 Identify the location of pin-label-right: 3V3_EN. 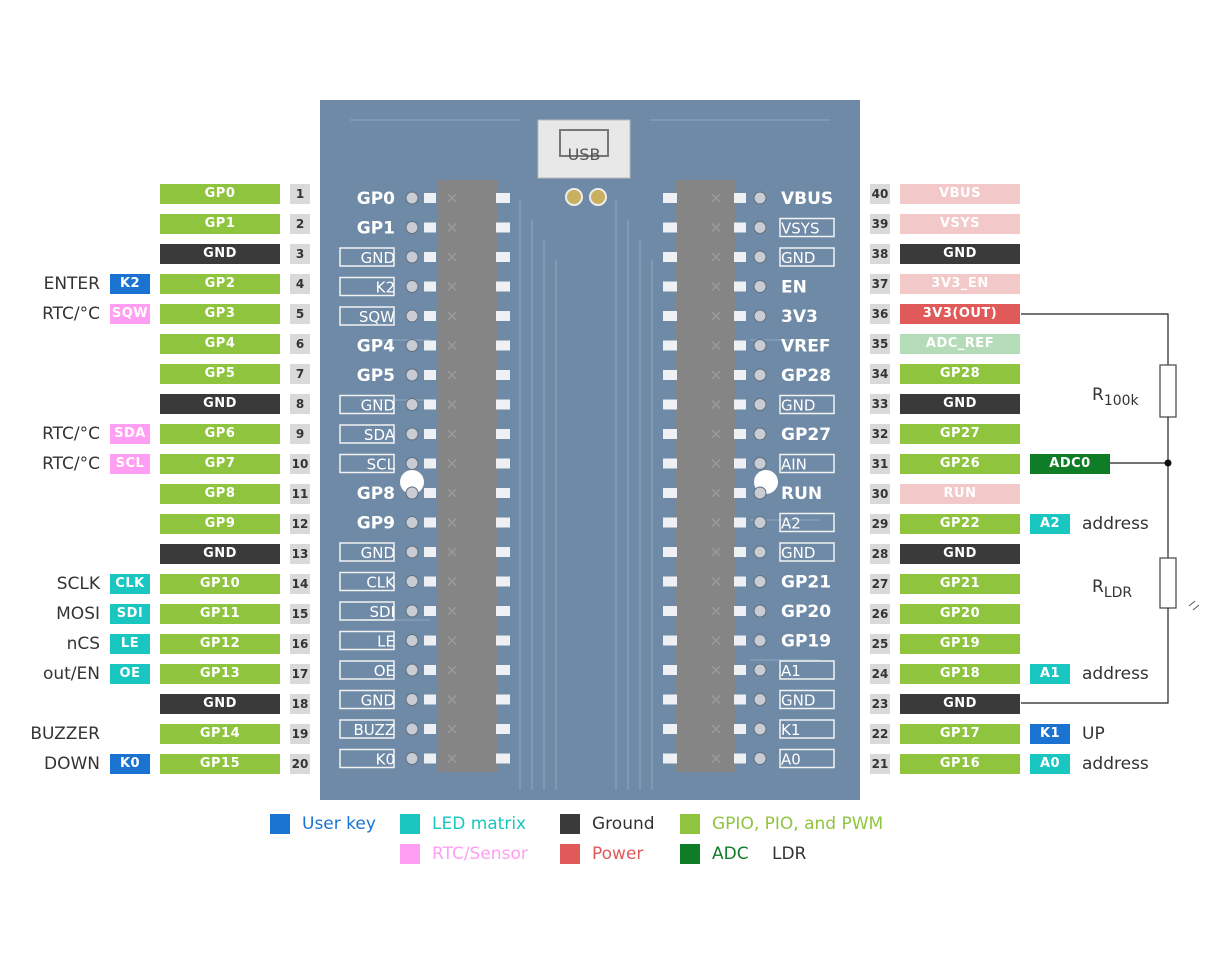
(960, 284).